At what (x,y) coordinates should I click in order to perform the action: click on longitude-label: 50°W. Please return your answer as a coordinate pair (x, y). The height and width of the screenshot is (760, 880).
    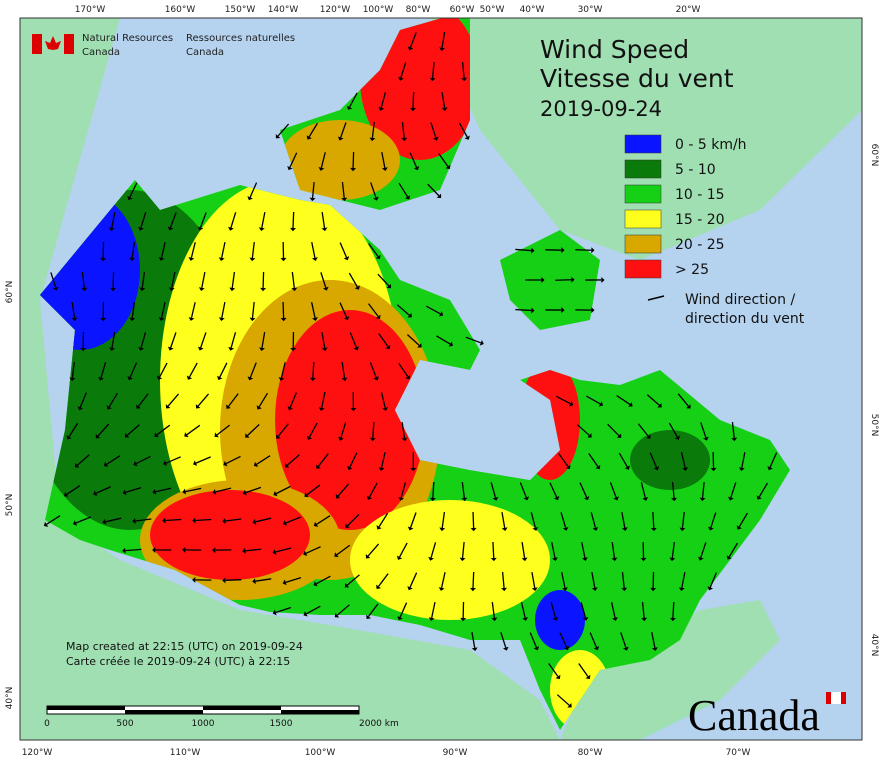
    Looking at the image, I should click on (492, 10).